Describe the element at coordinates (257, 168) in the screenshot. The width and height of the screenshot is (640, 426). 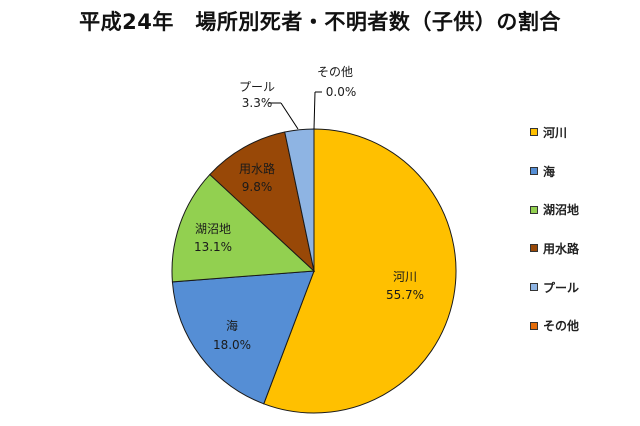
I see `canal-label-name: 用水路` at that location.